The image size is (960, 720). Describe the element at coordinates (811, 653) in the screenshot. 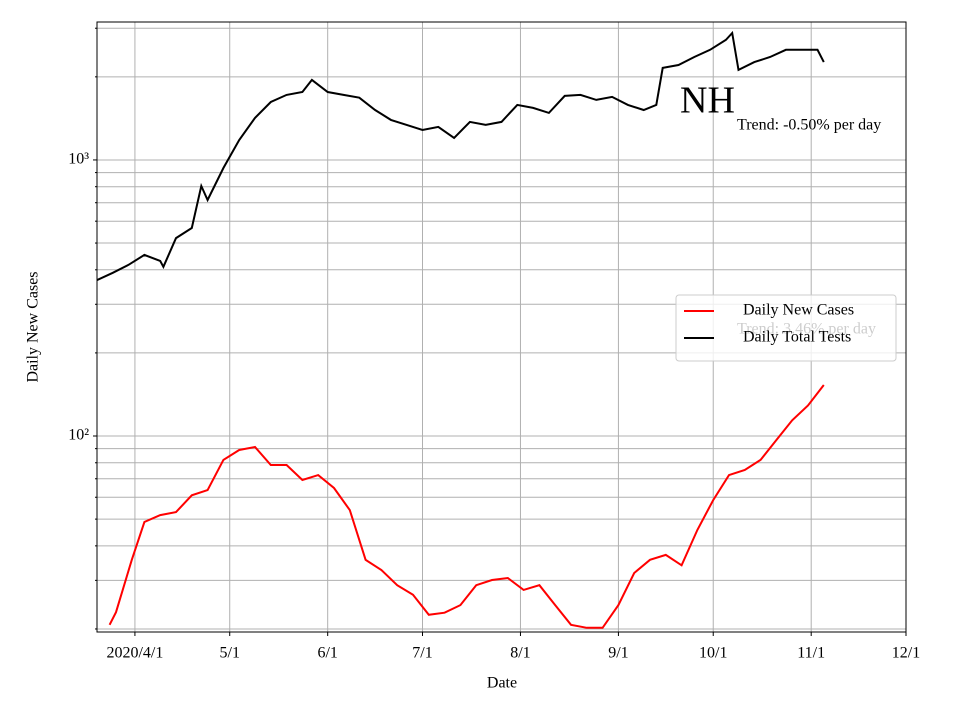

I see `x-tick-label: 11/1` at that location.